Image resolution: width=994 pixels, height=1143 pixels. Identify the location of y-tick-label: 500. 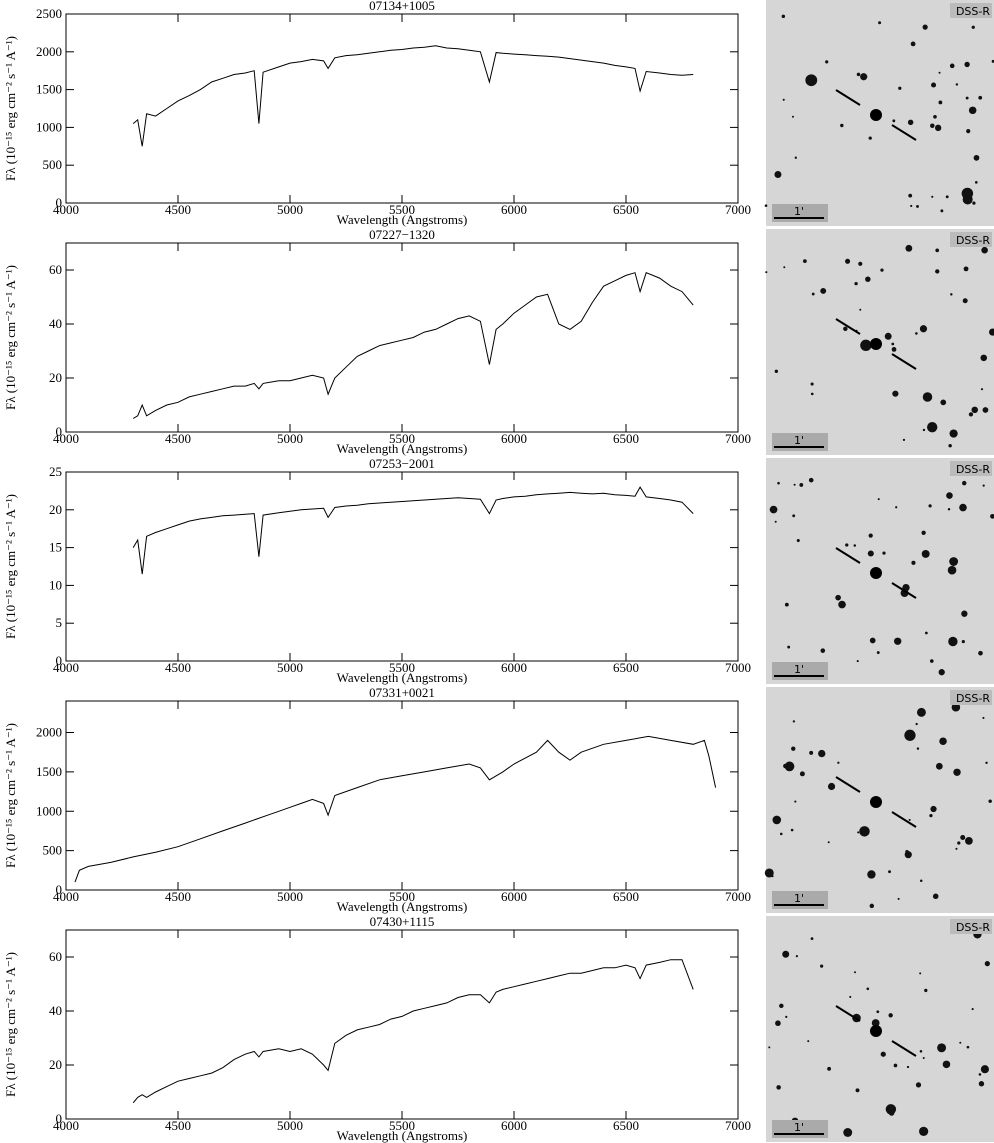
(53, 850).